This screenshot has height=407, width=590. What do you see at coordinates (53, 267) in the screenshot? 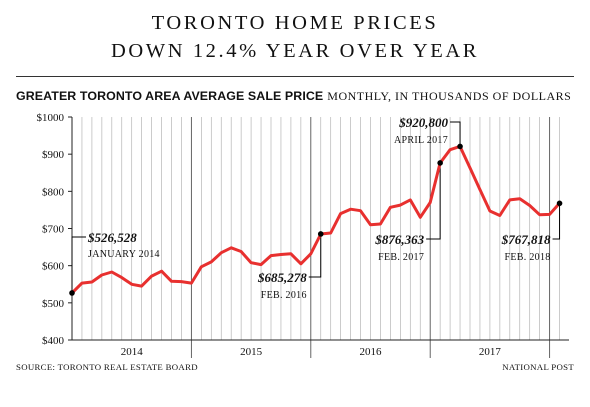
I see `y-tick-label: $600` at bounding box center [53, 267].